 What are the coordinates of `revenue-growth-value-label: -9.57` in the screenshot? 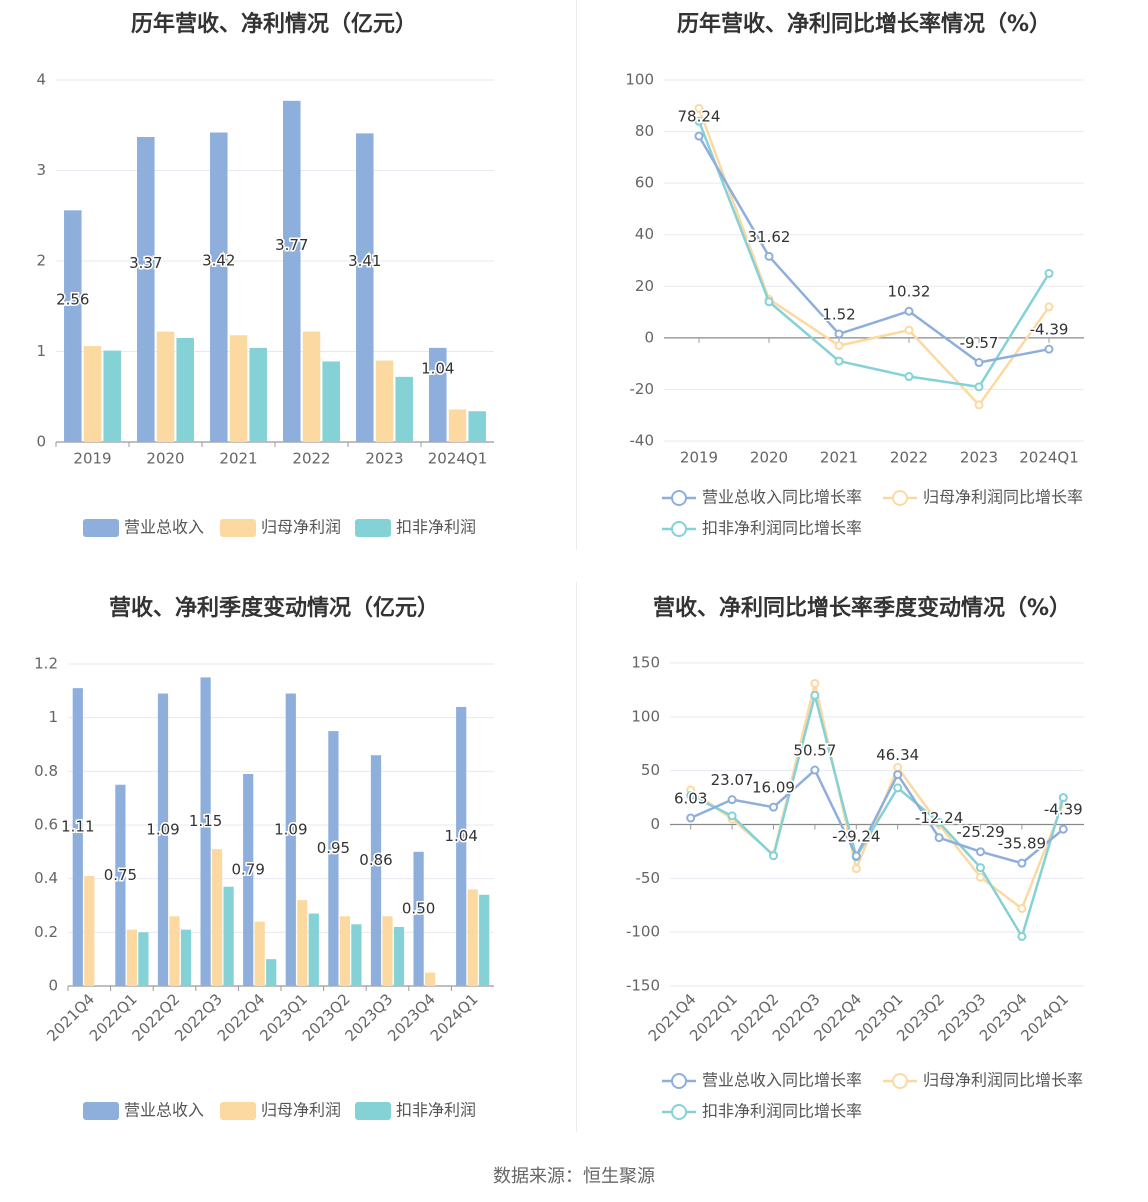 It's located at (979, 343).